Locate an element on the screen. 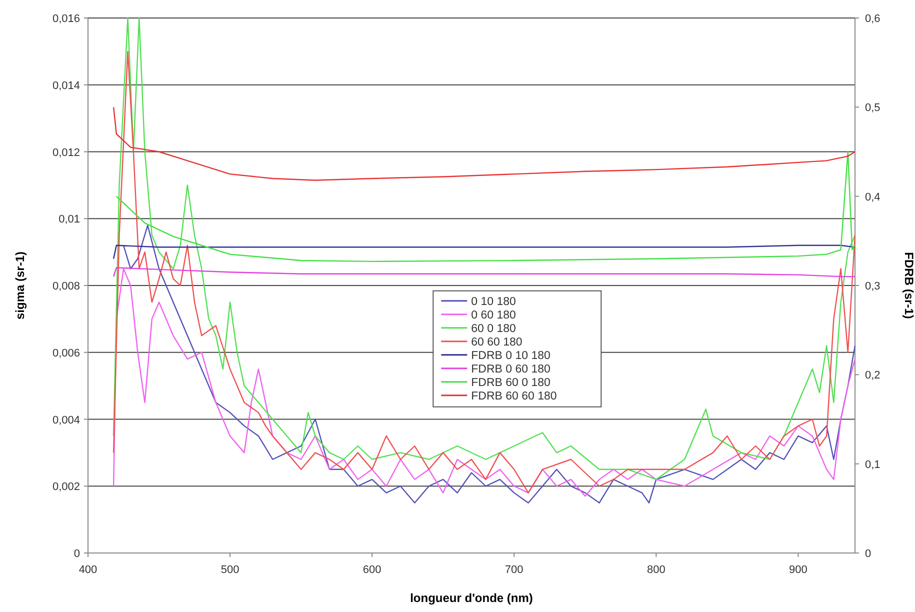 This screenshot has height=612, width=915. legend-label: FDRB 60 60 180 is located at coordinates (514, 396).